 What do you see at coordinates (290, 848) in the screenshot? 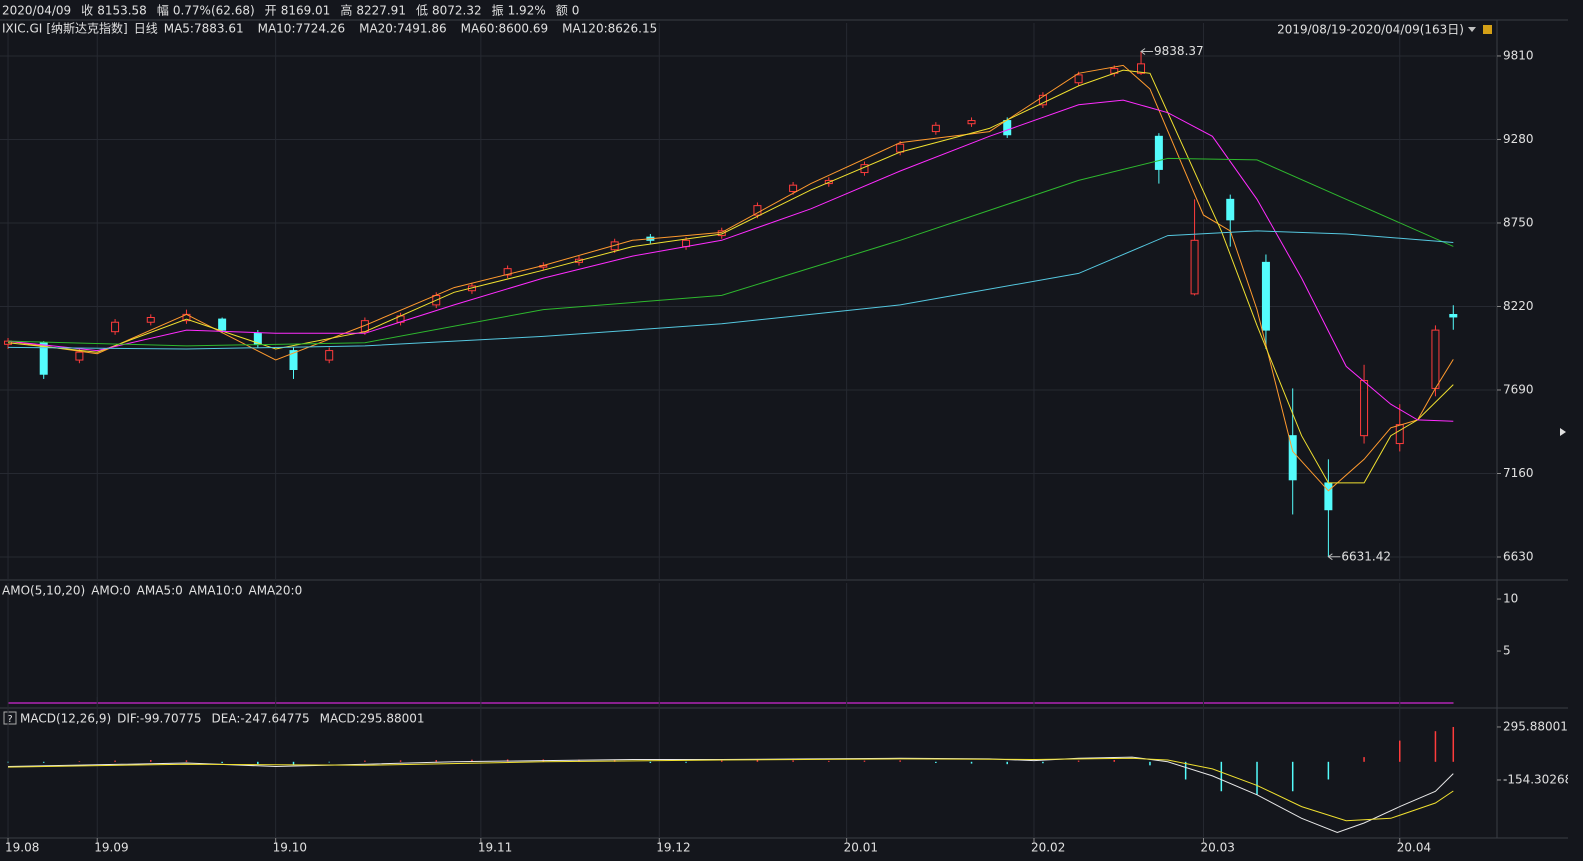
I see `x-tick-label: 19.10` at bounding box center [290, 848].